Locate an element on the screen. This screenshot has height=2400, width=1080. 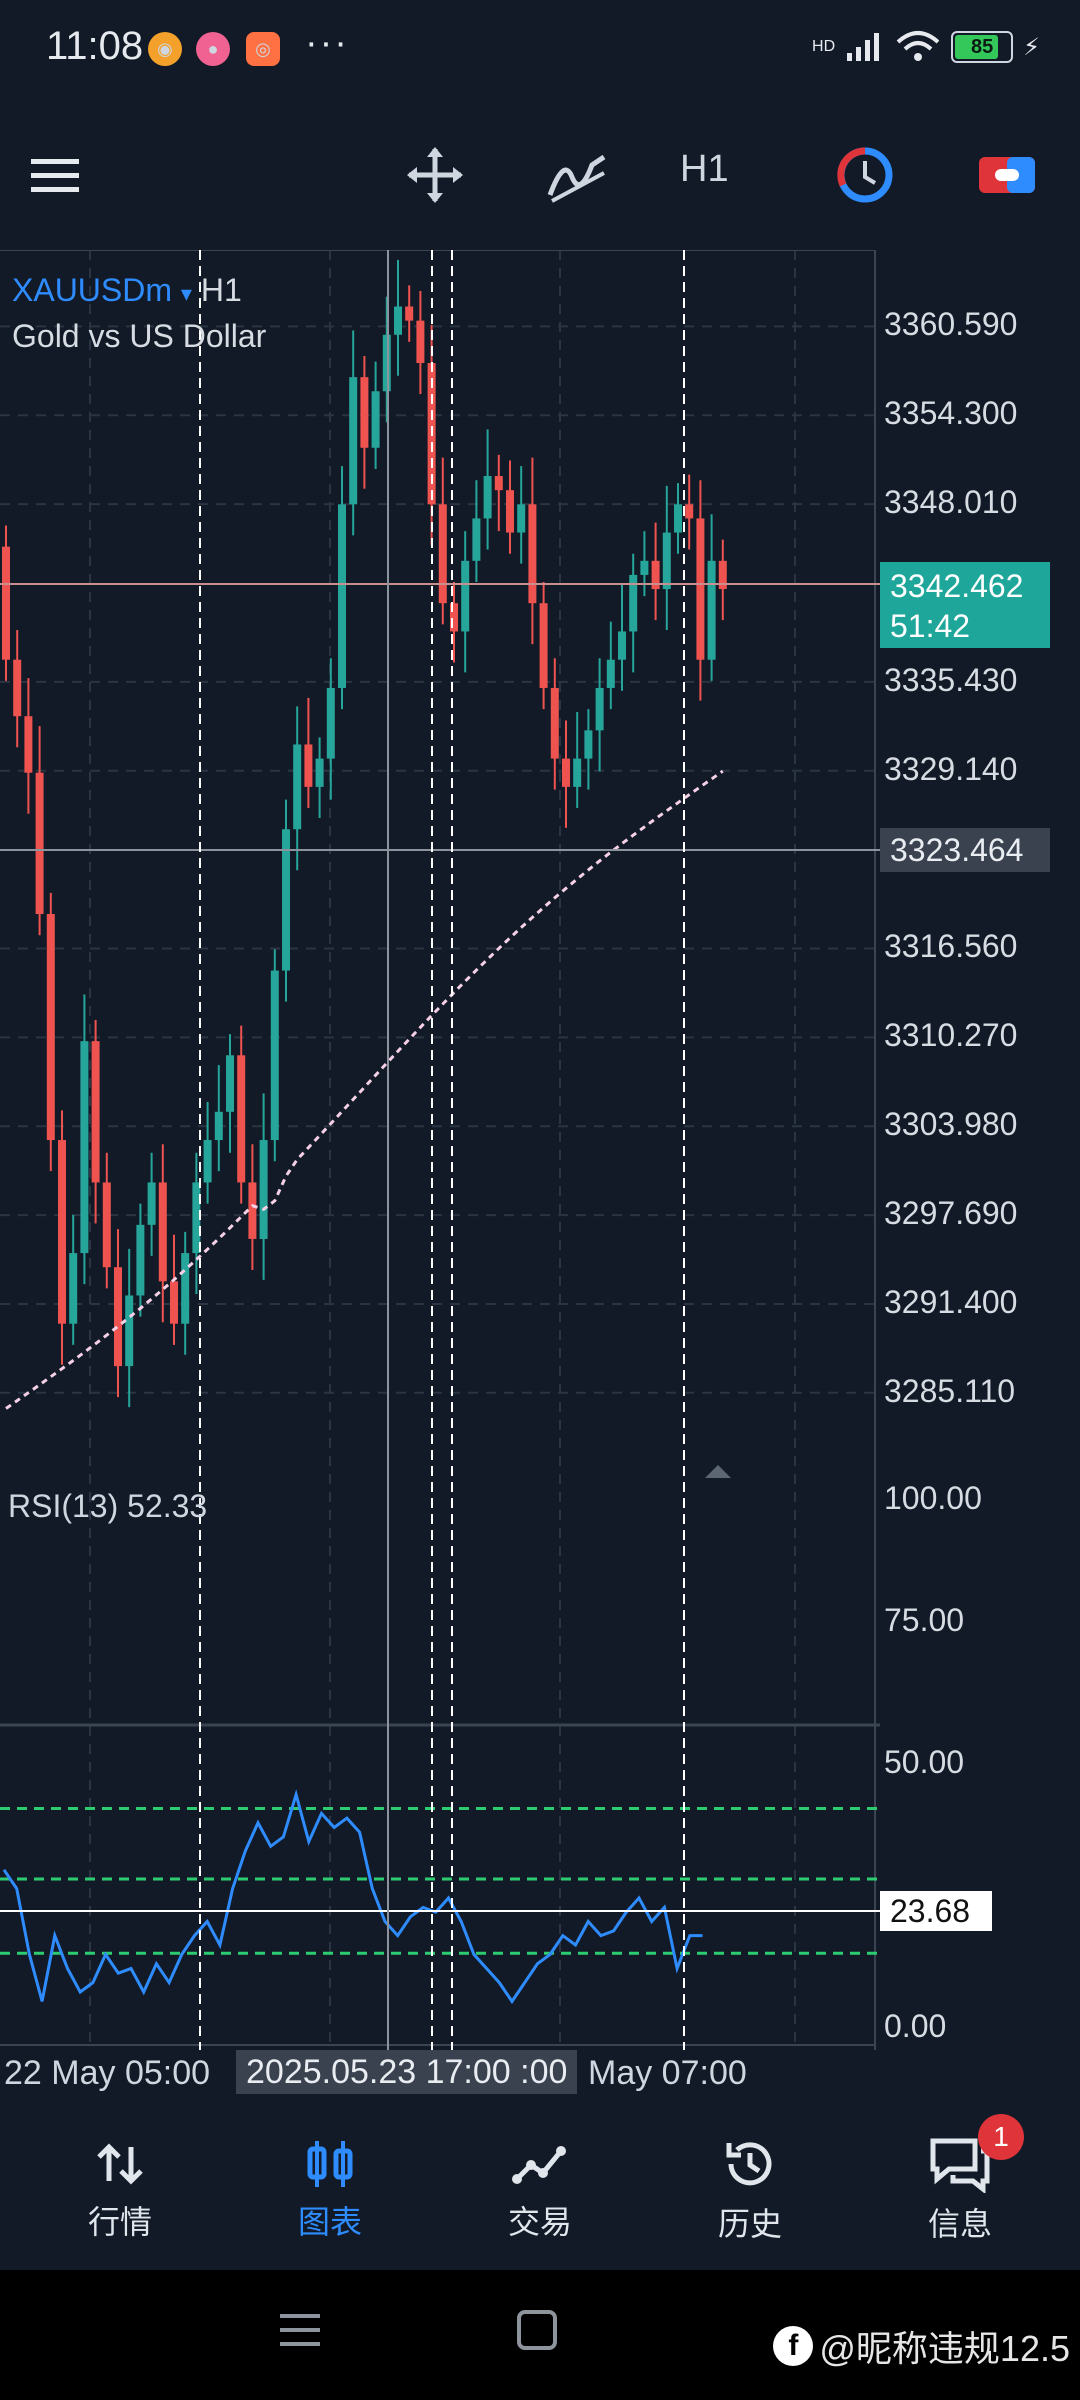
status-time: 11:08 is located at coordinates (95, 46).